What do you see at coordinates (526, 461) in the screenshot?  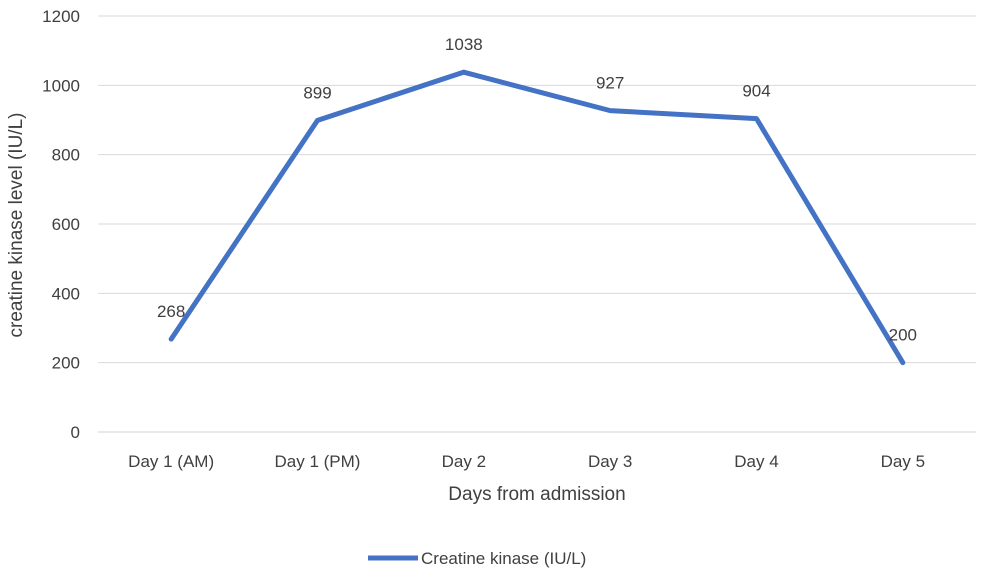 I see `x-axis-ticks: Day 1 (AM) Day 1 (PM) Day 2 Day 3 Day 4 Day 5` at bounding box center [526, 461].